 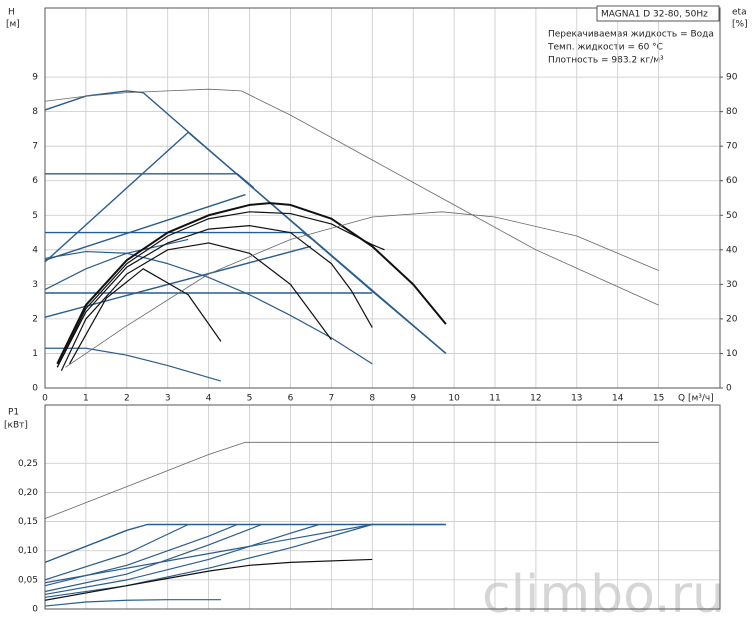 What do you see at coordinates (45, 399) in the screenshot?
I see `x-tick-label: 0` at bounding box center [45, 399].